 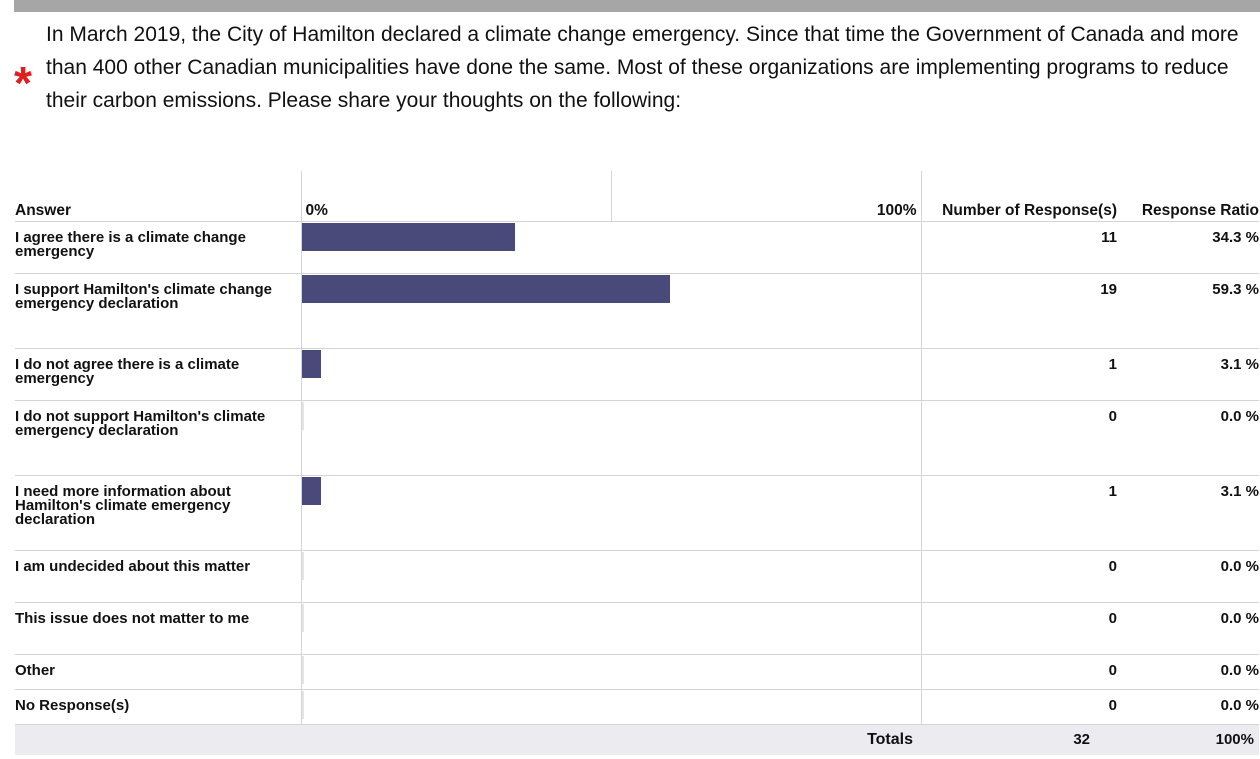 I want to click on answer-label: I am undecided about this matter, so click(x=158, y=576).